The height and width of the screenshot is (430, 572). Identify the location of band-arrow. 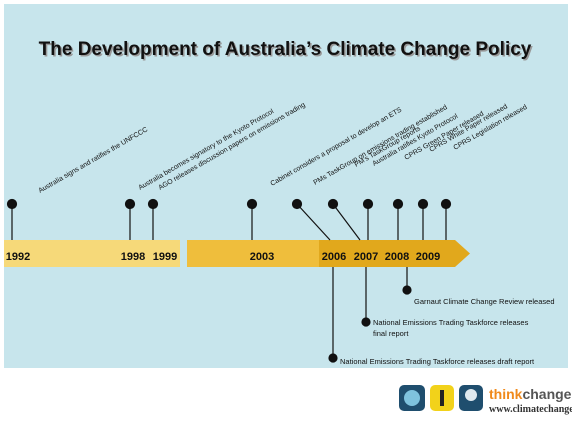
(394, 253).